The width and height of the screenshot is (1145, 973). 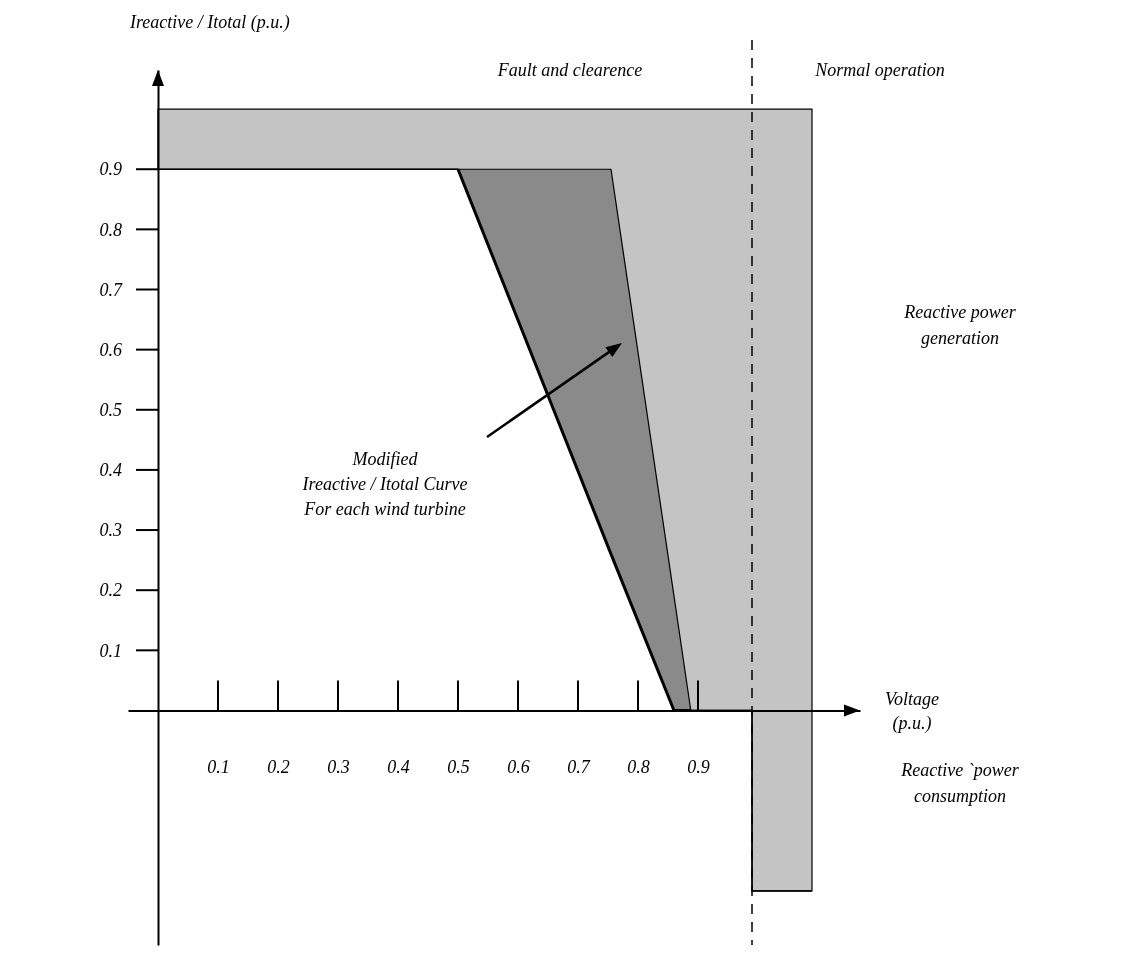 I want to click on x-tick-label: 0.7, so click(x=579, y=767).